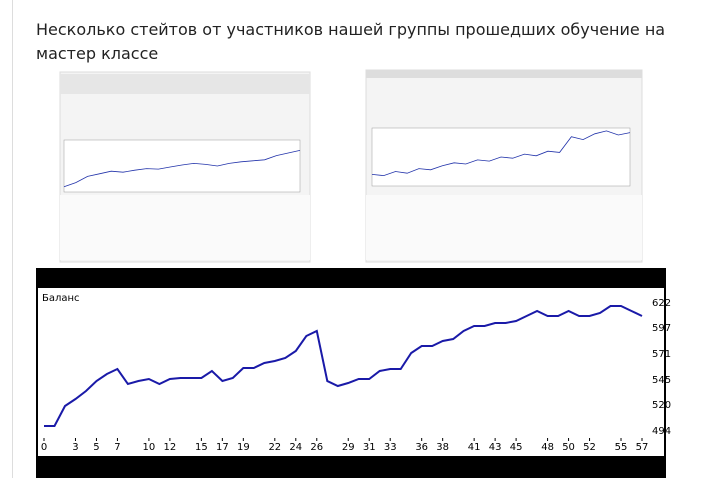  I want to click on x-tick-label: 12, so click(170, 447).